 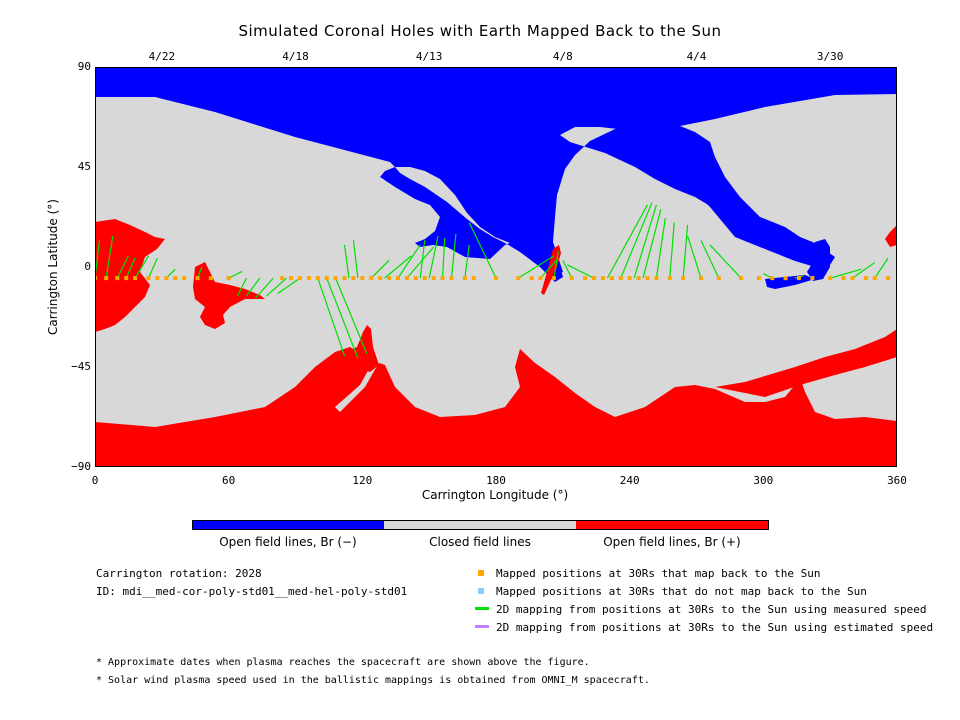 What do you see at coordinates (95, 480) in the screenshot?
I see `x-tick-label: 0` at bounding box center [95, 480].